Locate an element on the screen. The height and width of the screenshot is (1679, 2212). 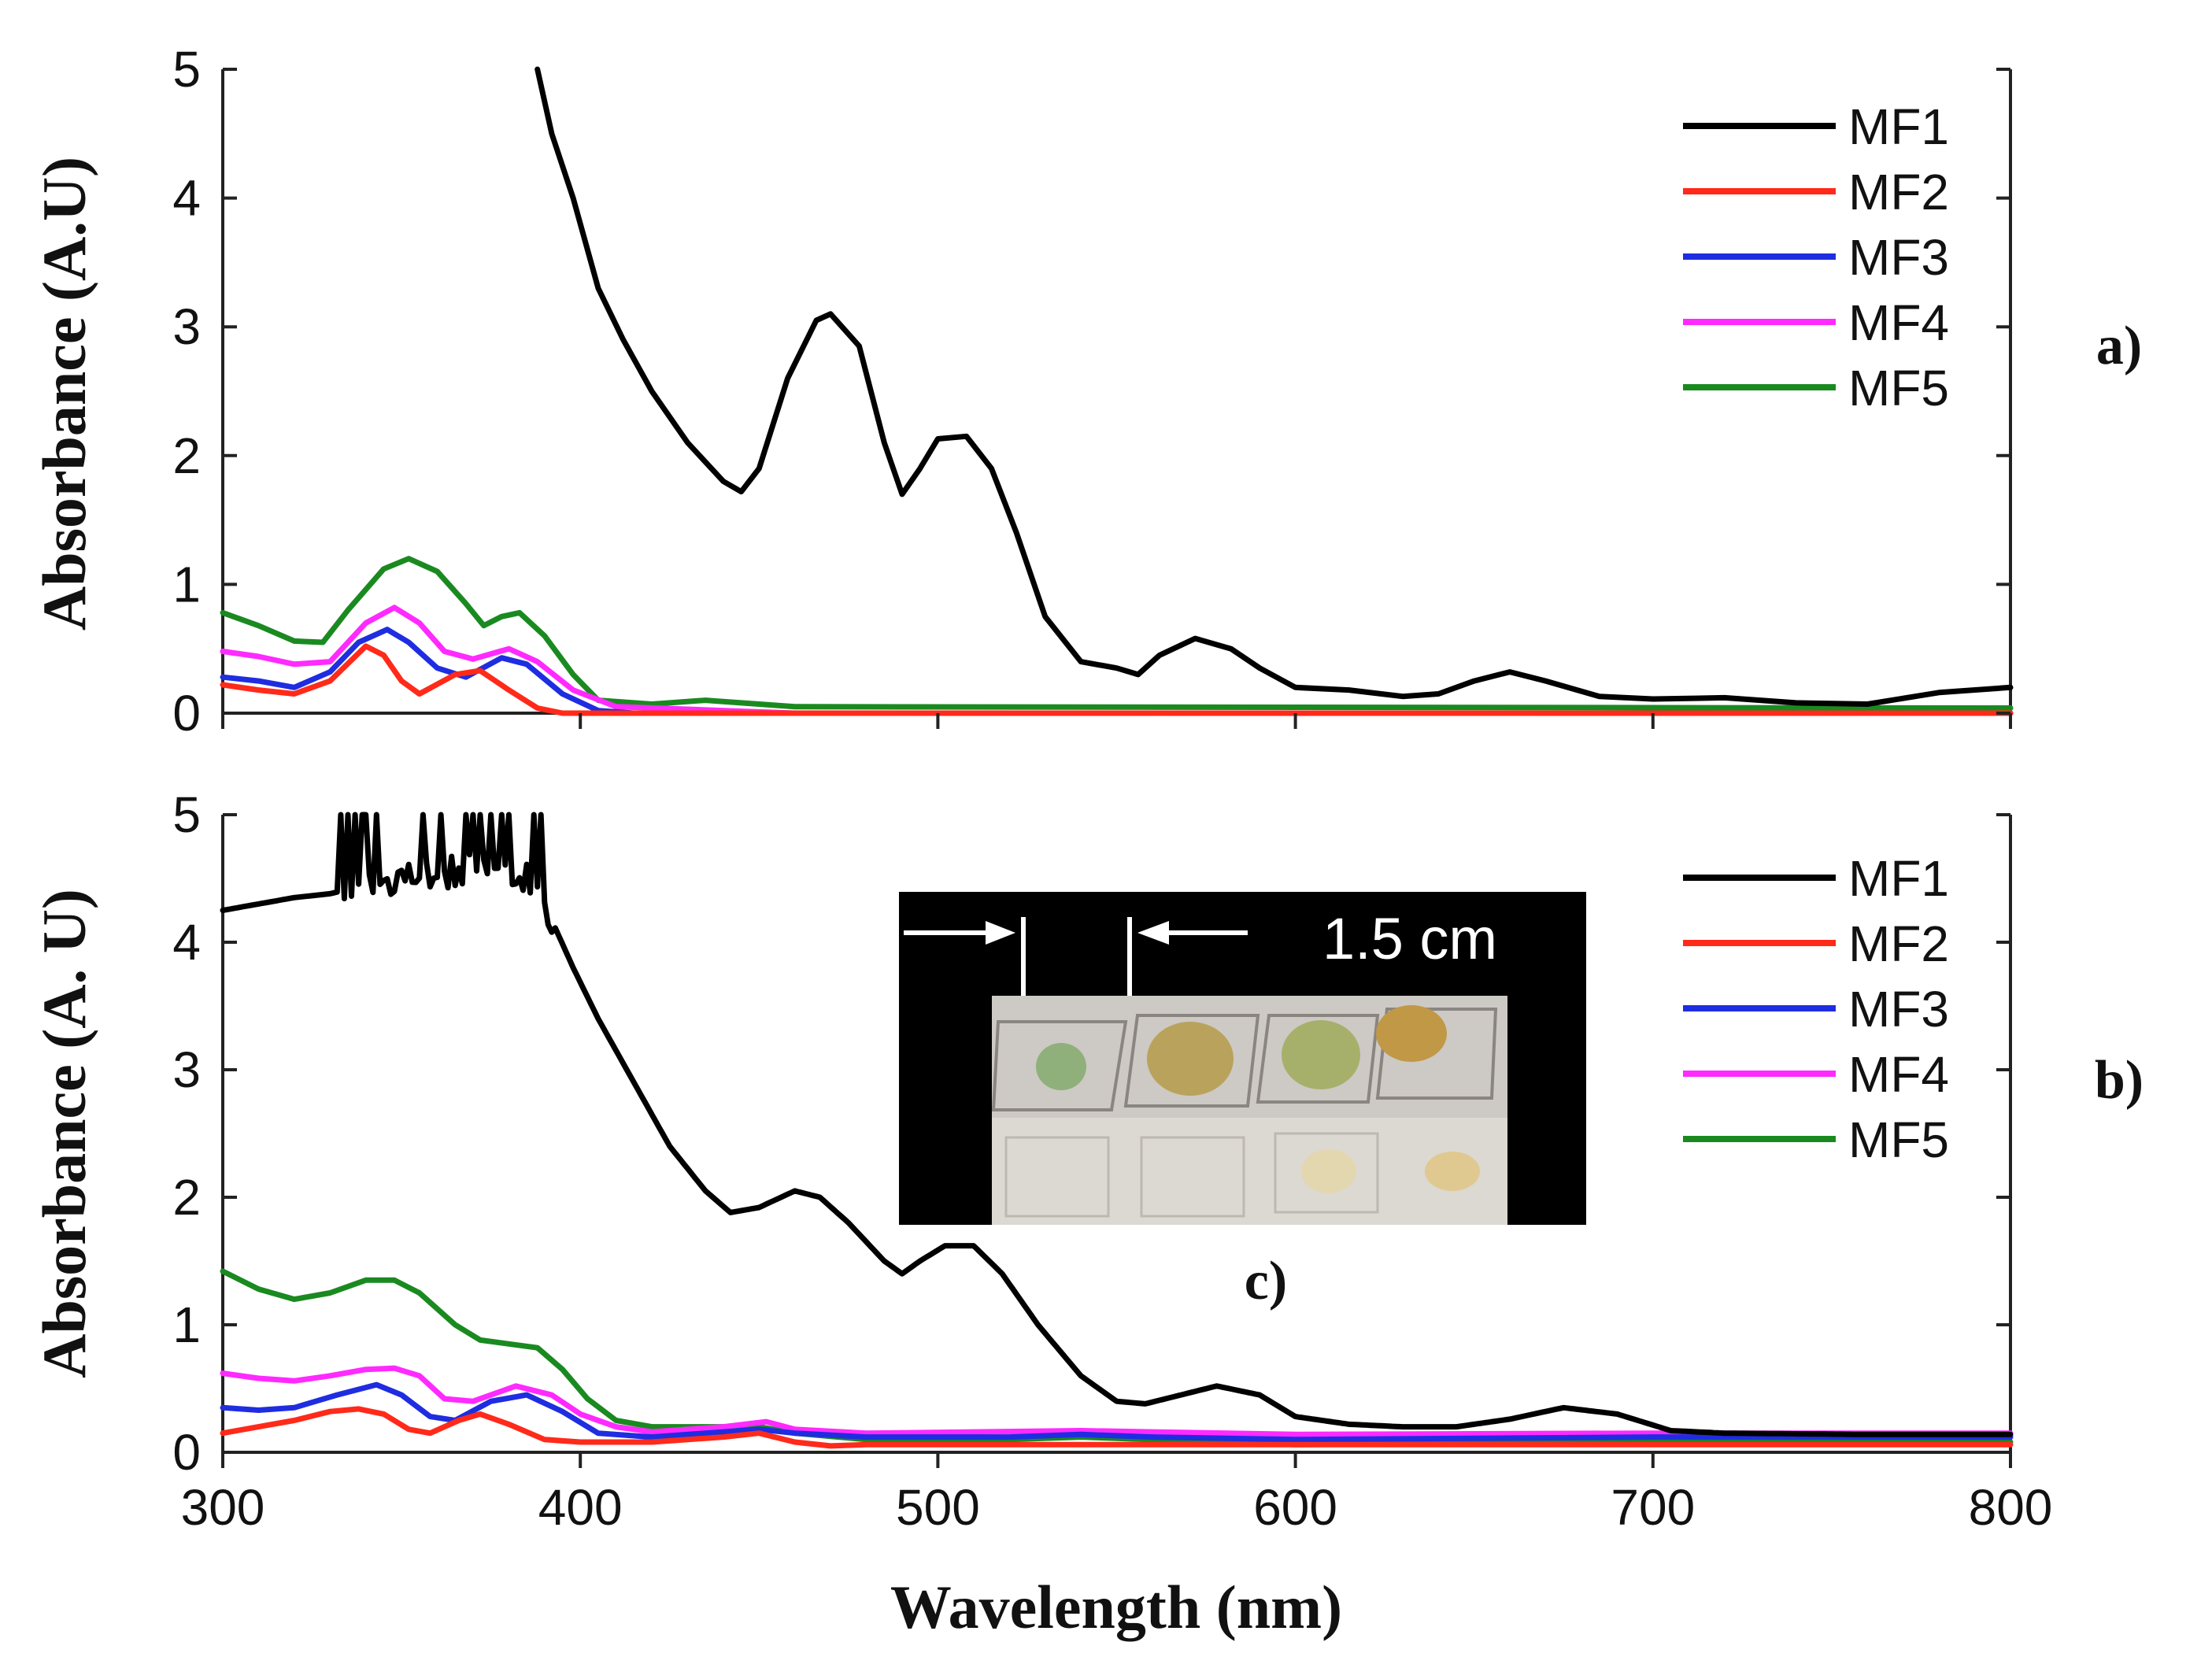
panel-a-y-tick-label: 3 is located at coordinates (186, 326).